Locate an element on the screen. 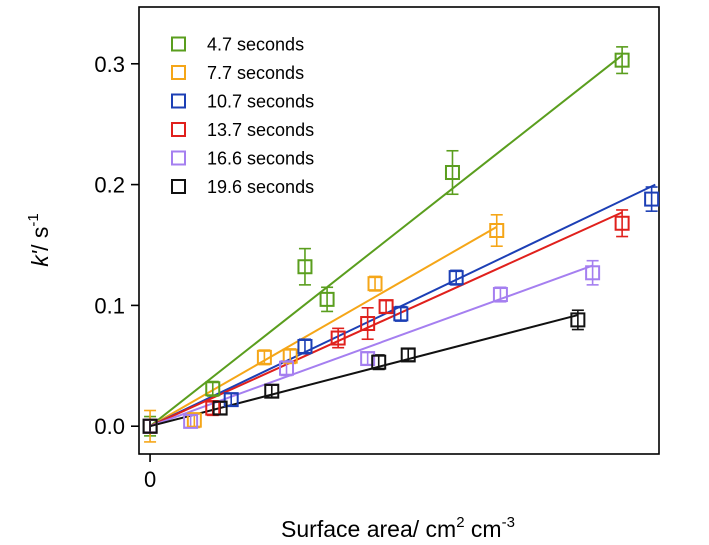  legend-label: 16.6 seconds is located at coordinates (260, 159).